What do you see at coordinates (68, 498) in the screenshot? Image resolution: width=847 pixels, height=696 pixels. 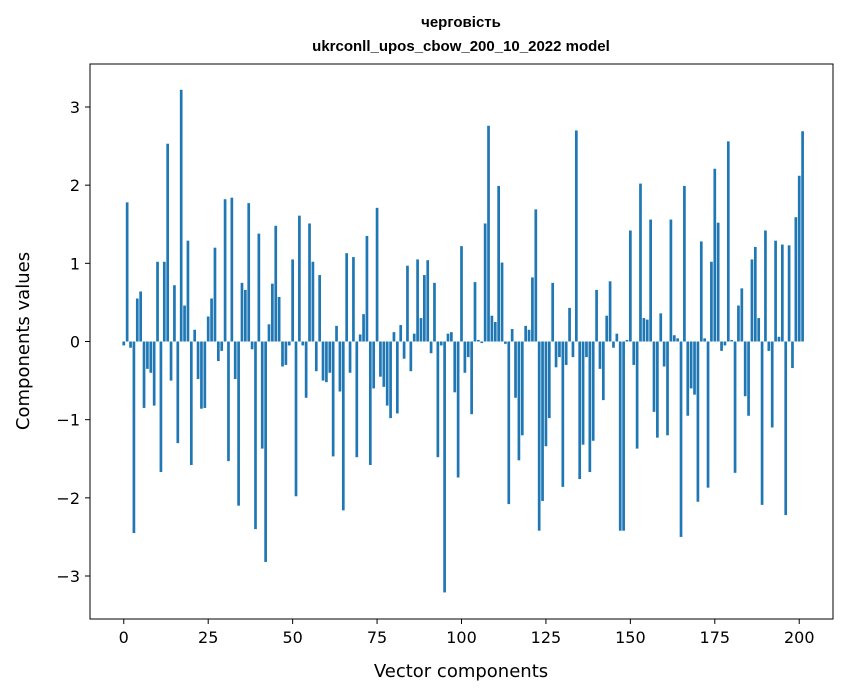 I see `y-tick-label: −2` at bounding box center [68, 498].